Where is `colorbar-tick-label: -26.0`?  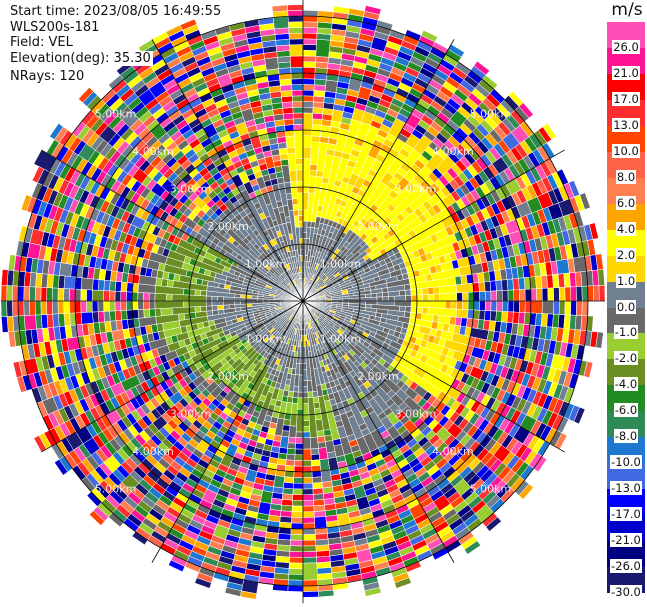
colorbar-tick-label: -26.0 is located at coordinates (626, 566).